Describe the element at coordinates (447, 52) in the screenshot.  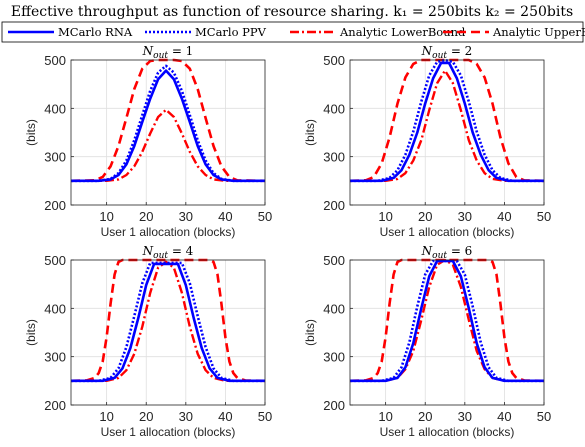
I see `panel-title: Nout = 2` at that location.